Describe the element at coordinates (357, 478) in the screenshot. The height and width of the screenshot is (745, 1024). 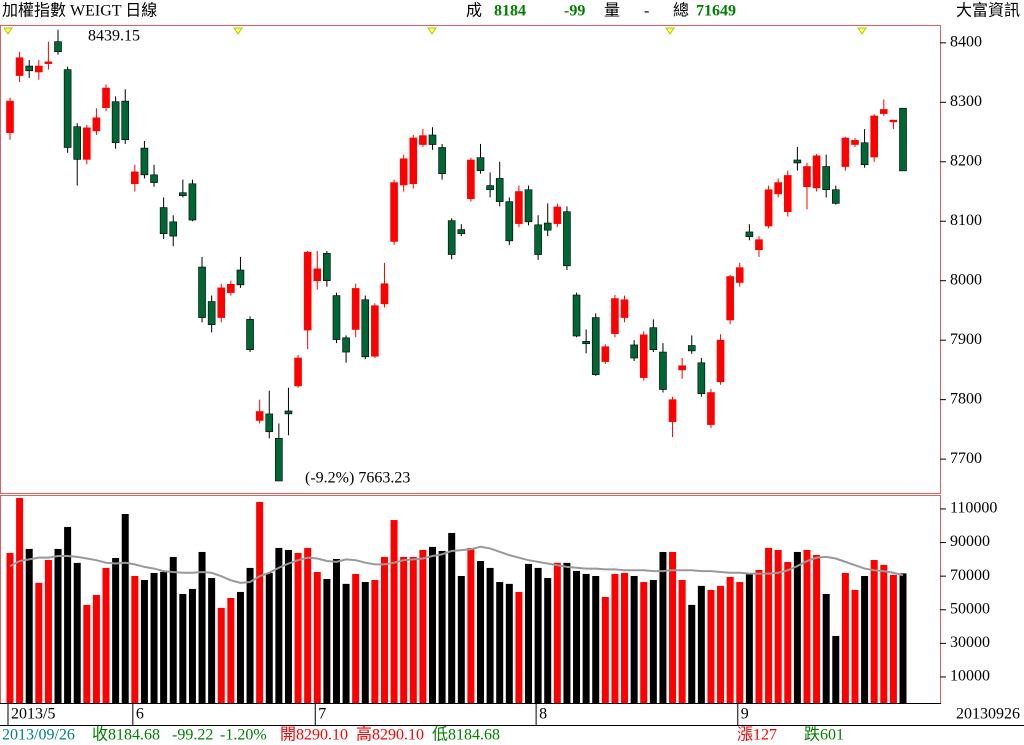
I see `annotation: (-9.2%) 7663.23` at that location.